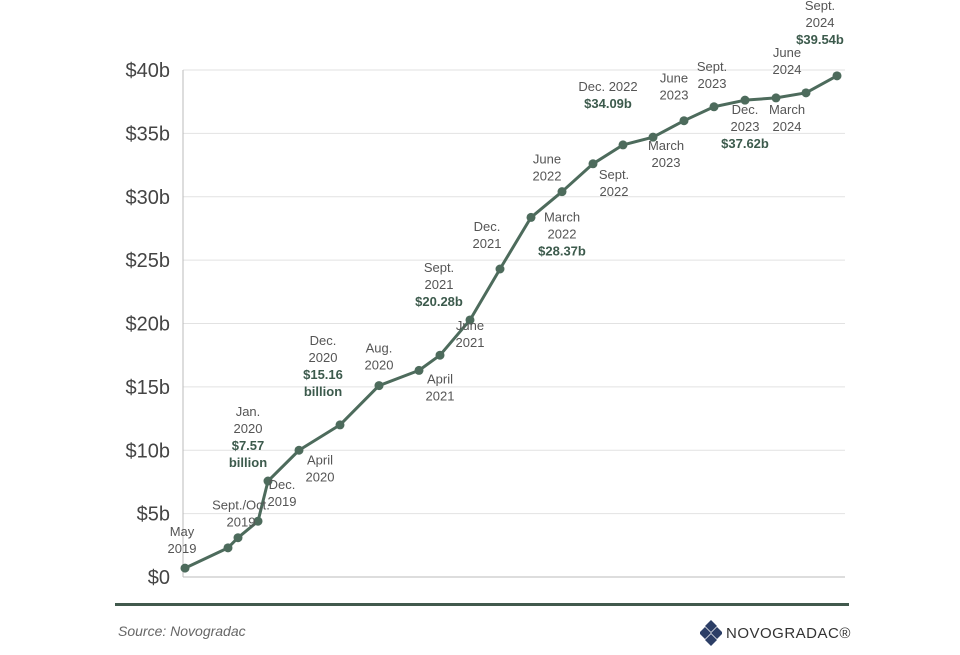  Describe the element at coordinates (241, 514) in the screenshot. I see `point-label: Sept./Oct. 2019` at that location.